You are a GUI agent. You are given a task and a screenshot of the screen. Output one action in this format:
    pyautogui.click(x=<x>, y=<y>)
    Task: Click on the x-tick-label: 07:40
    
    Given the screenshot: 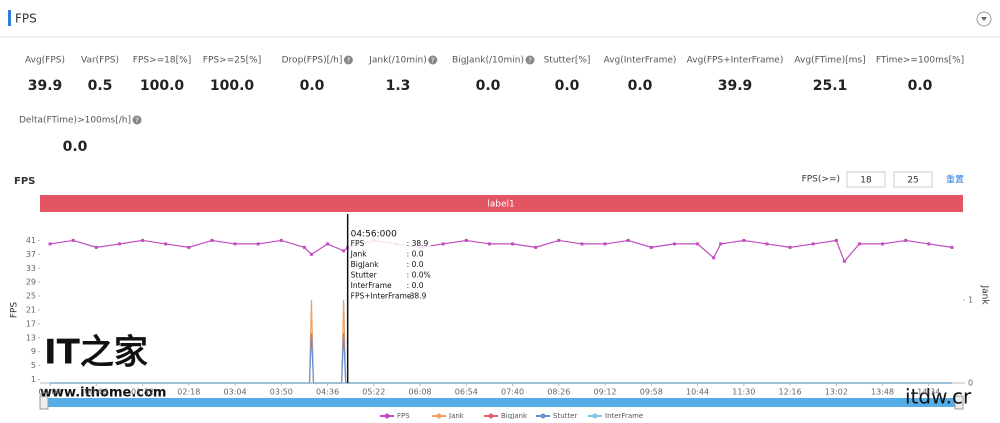 What is the action you would take?
    pyautogui.click(x=512, y=392)
    